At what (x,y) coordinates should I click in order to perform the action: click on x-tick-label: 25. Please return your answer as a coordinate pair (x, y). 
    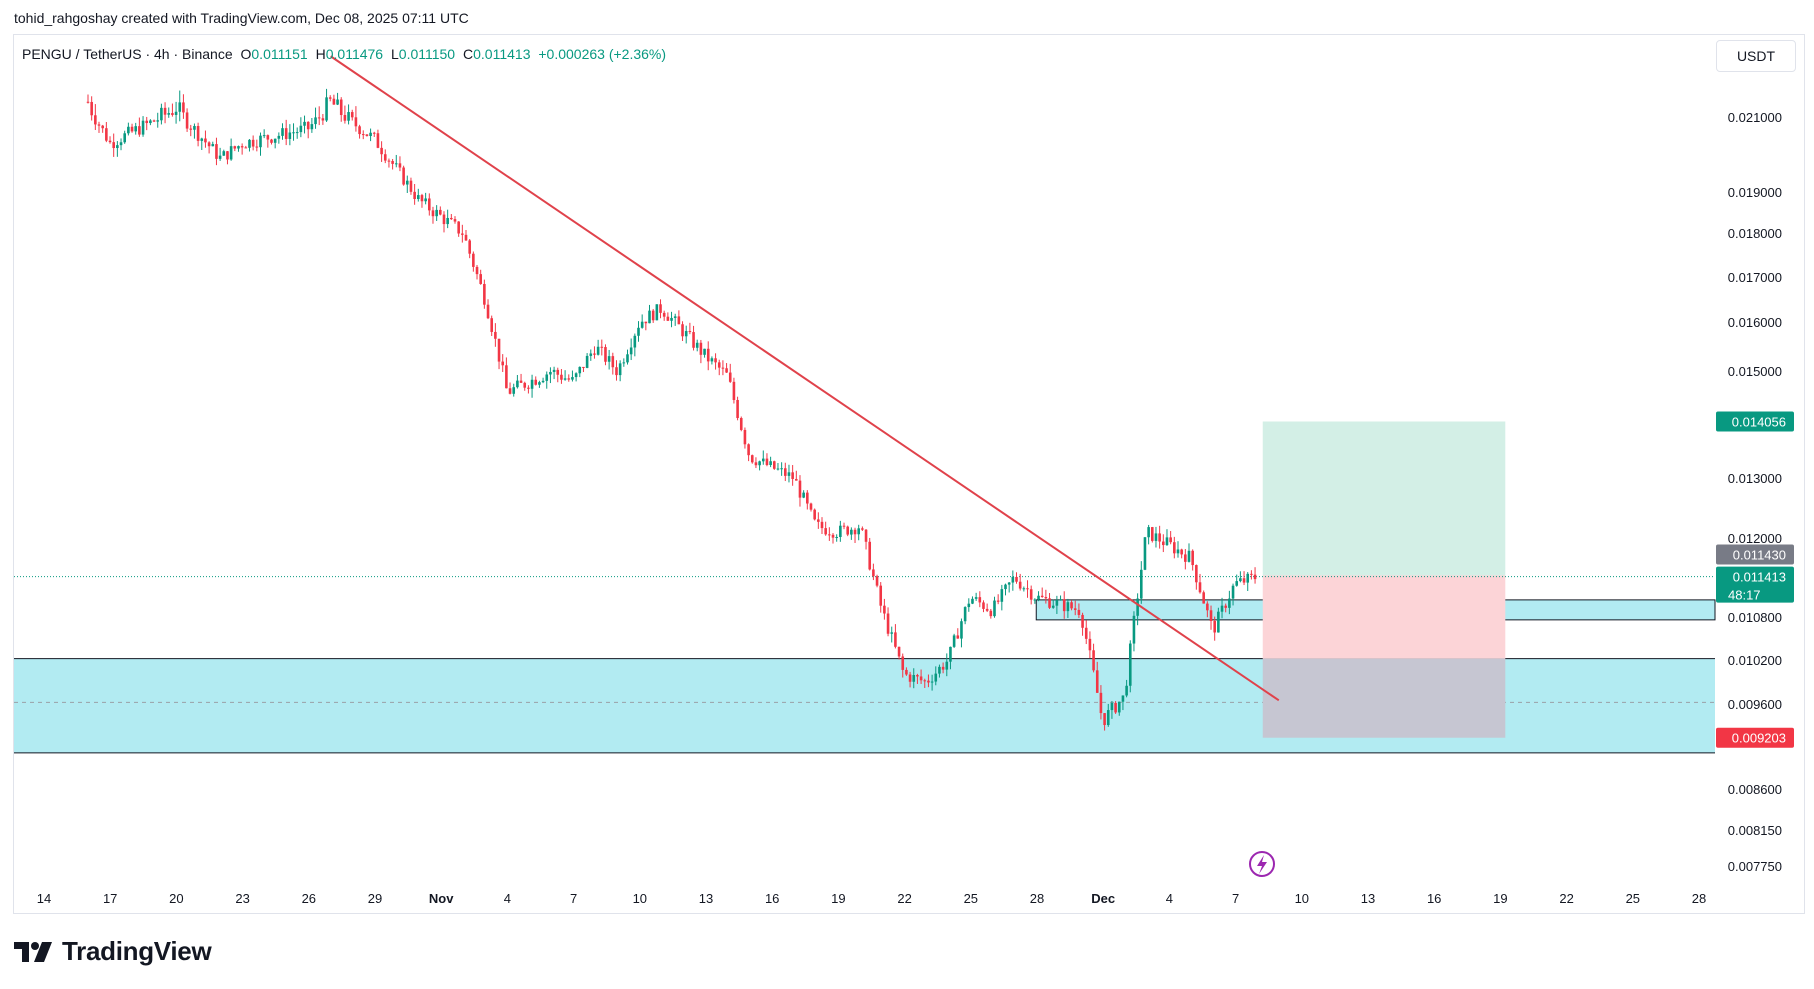
    Looking at the image, I should click on (1633, 898).